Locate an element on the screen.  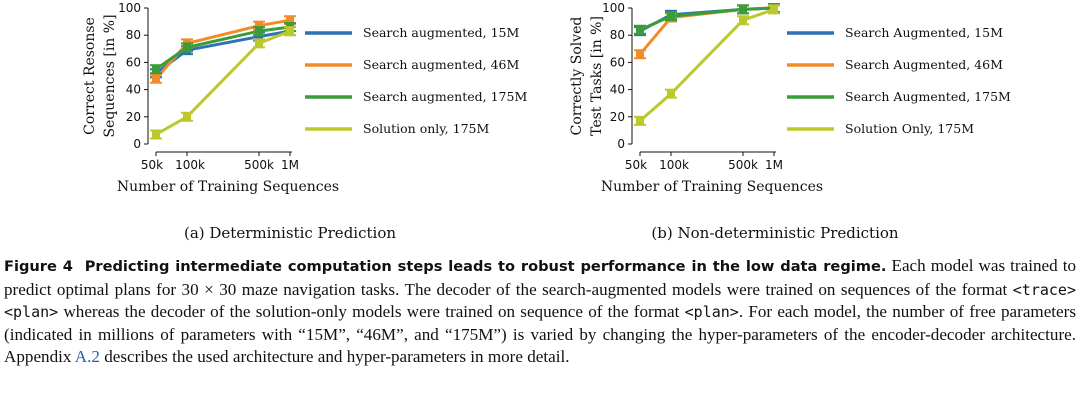
y-axis-title: Sequences [in %] is located at coordinates (110, 75).